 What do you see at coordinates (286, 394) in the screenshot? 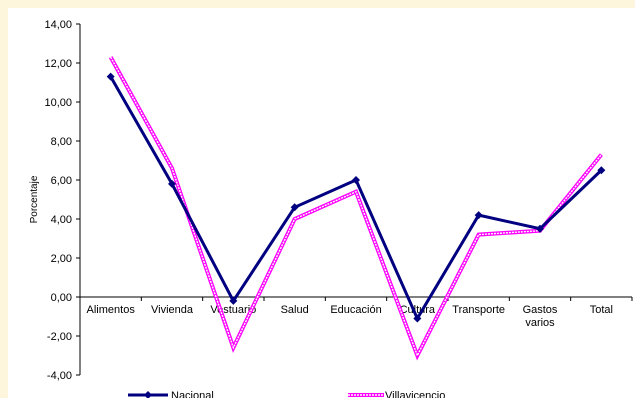
I see `legend: Nacional Villavicencio` at bounding box center [286, 394].